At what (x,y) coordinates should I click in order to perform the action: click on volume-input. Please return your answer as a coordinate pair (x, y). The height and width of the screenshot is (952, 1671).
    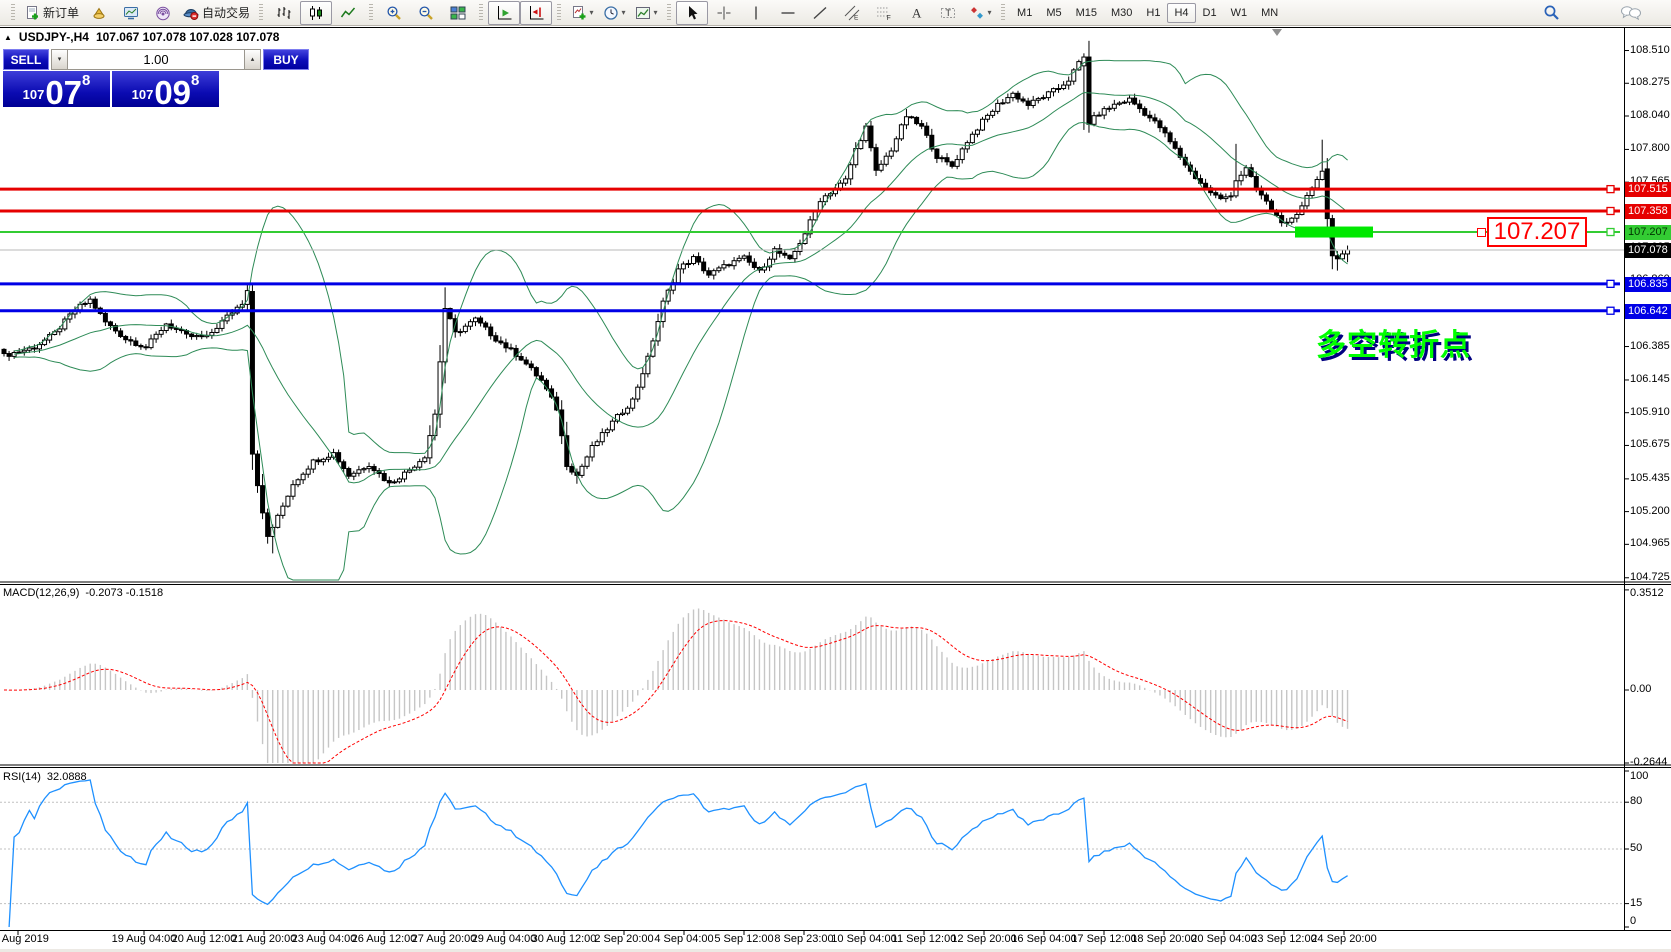
    Looking at the image, I should click on (156, 59).